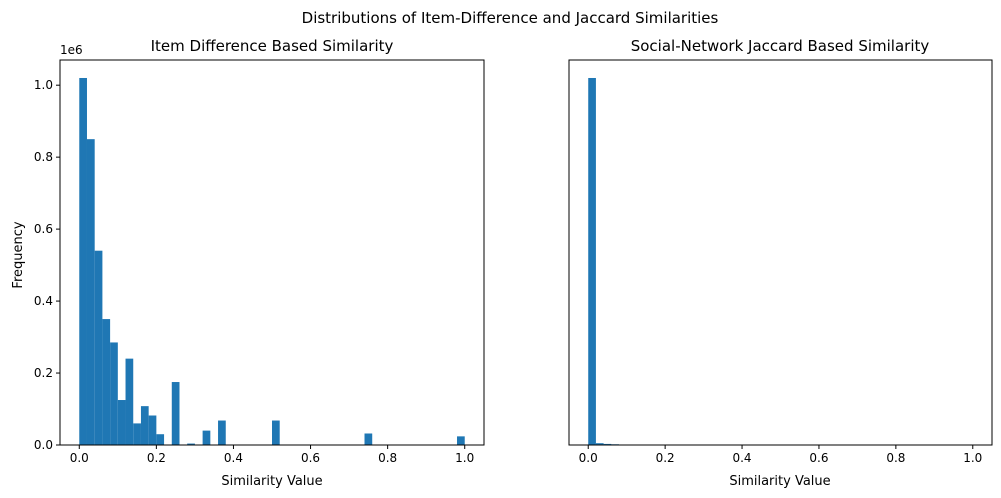 The image size is (1001, 498). What do you see at coordinates (780, 46) in the screenshot?
I see `chart-title: Social-Network Jaccard Based Similarity` at bounding box center [780, 46].